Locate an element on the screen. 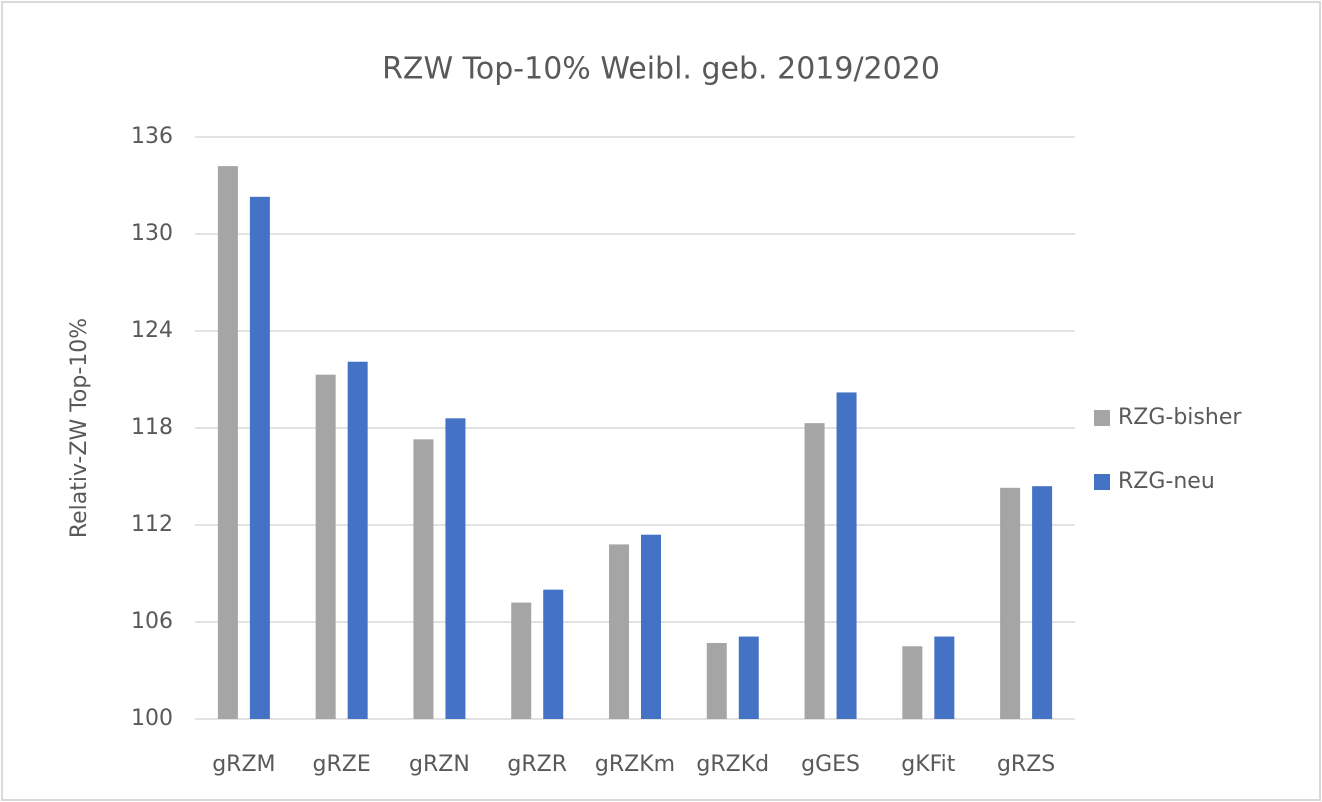 The width and height of the screenshot is (1322, 802). x-tick-label: gRZKd is located at coordinates (732, 764).